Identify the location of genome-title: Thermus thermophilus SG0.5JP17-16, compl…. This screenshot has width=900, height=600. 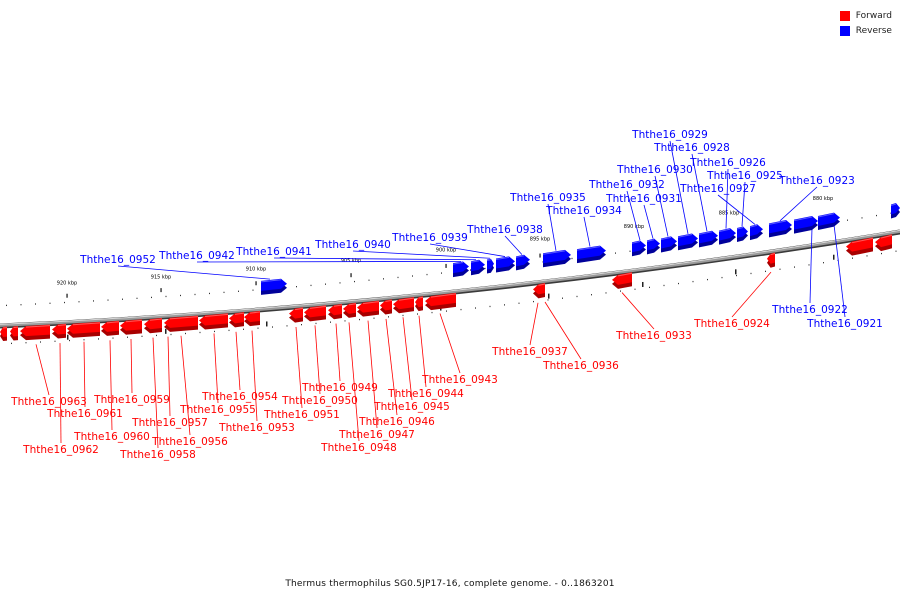
(450, 584).